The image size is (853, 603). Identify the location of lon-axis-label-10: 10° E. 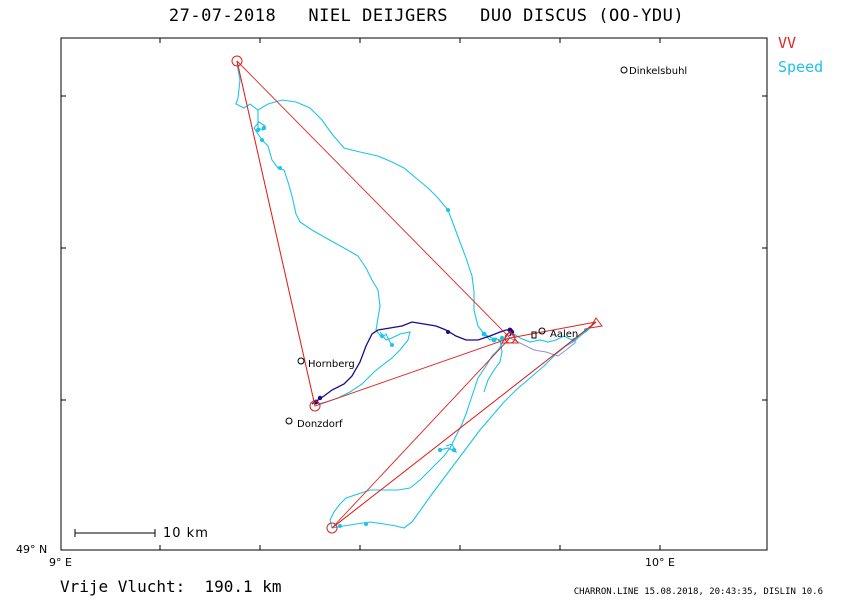
(660, 562).